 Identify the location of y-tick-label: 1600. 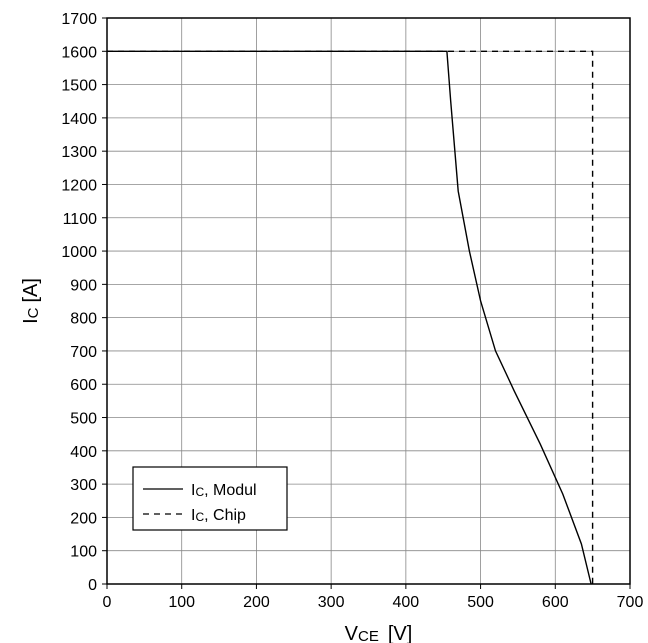
(79, 52).